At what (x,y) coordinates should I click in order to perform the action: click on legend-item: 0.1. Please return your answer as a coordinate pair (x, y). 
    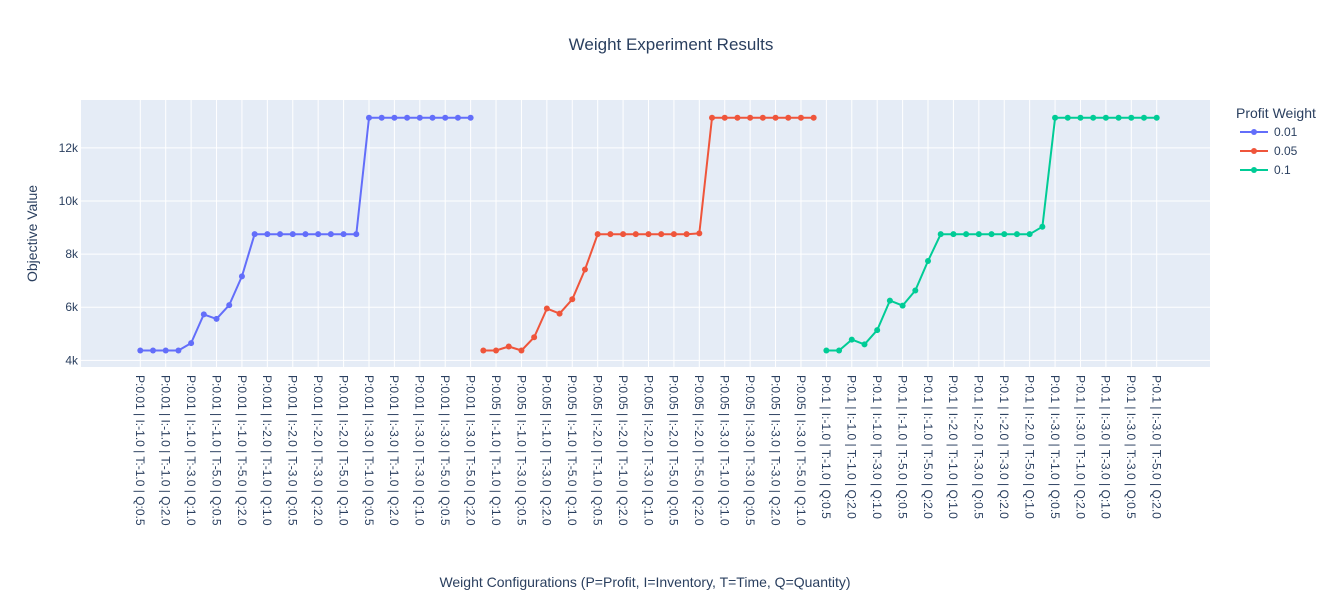
    Looking at the image, I should click on (1265, 170).